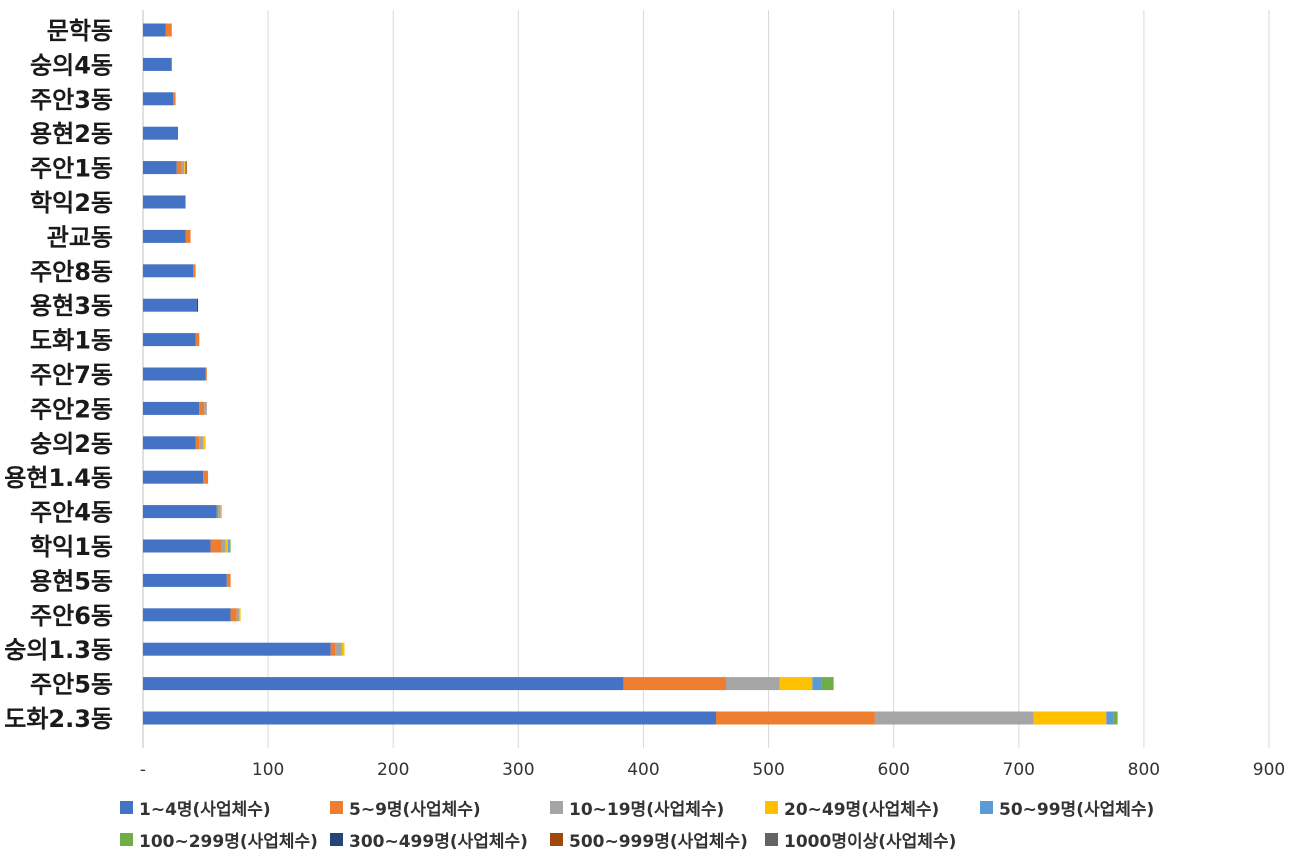 The image size is (1302, 868). I want to click on x-tick-label: 500, so click(768, 770).